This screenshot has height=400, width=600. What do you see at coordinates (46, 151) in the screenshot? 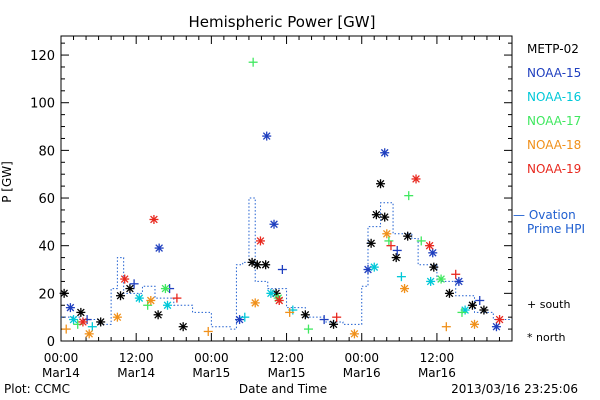
I see `y-tick-label: 80` at bounding box center [46, 151].